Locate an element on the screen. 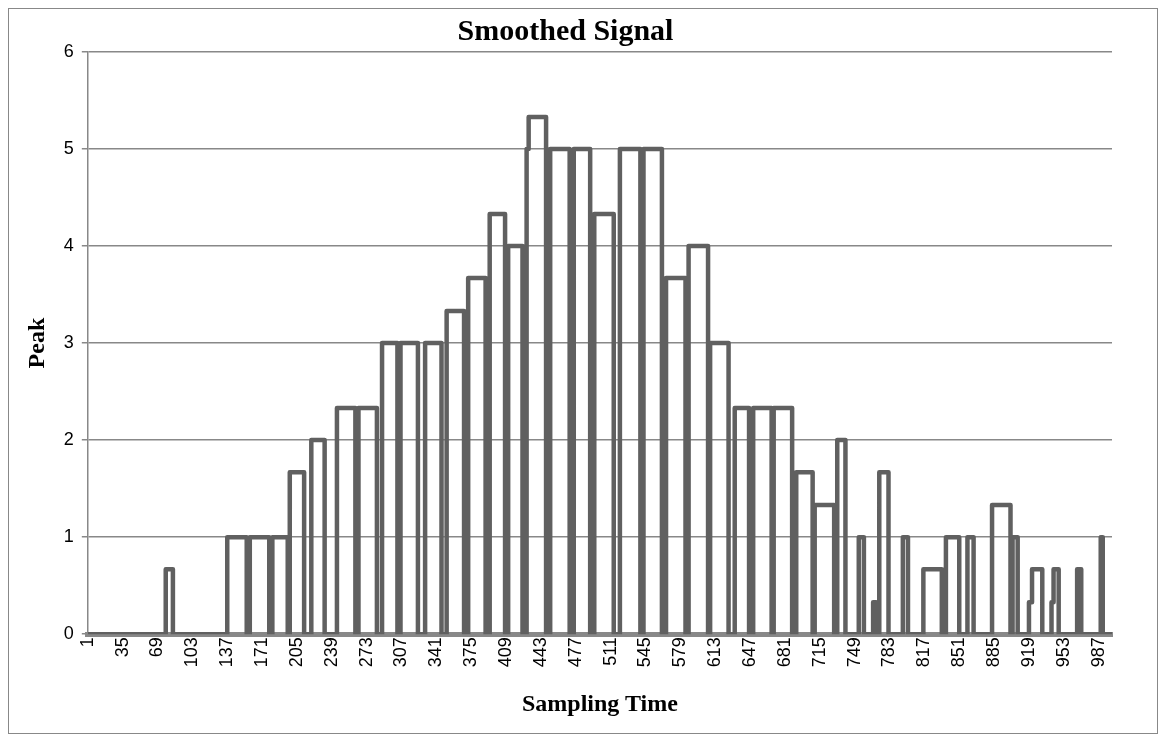 The image size is (1168, 744). y-tick-label: 4 is located at coordinates (68, 245).